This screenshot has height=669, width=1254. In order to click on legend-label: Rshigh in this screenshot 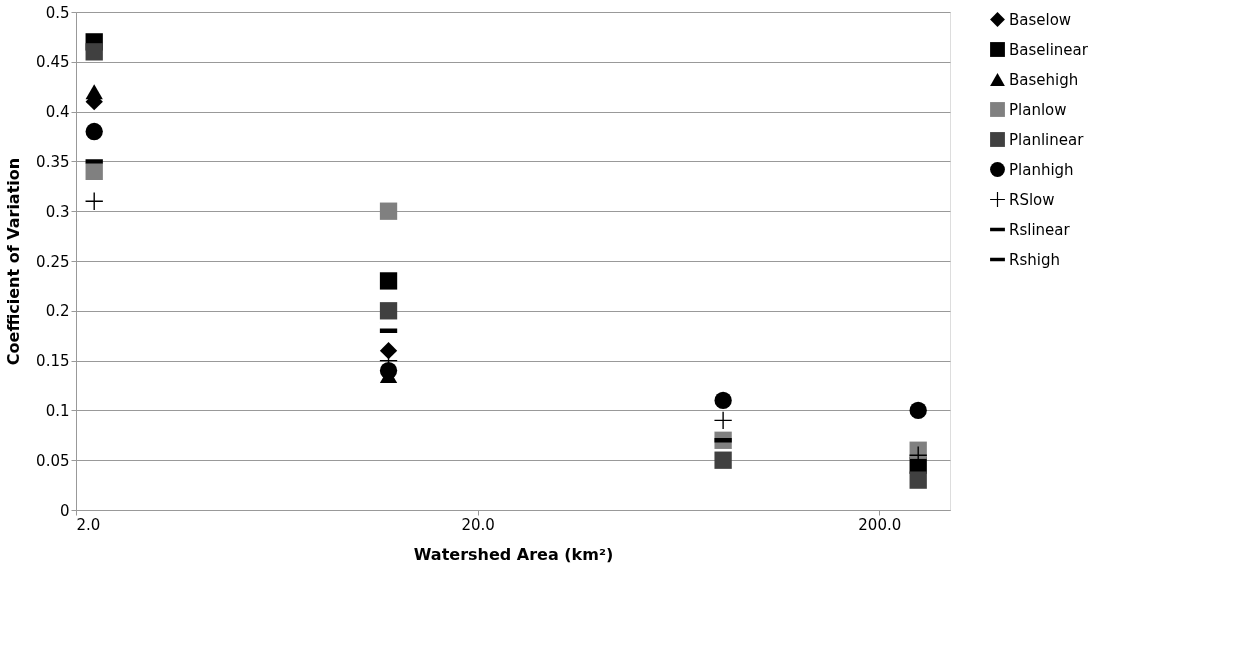, I will do `click(1034, 259)`.